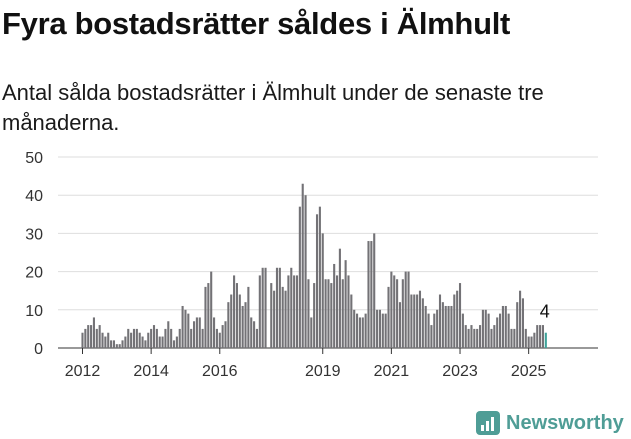 This screenshot has width=631, height=439. Describe the element at coordinates (529, 371) in the screenshot. I see `x-tick-label-2025: 2025` at that location.